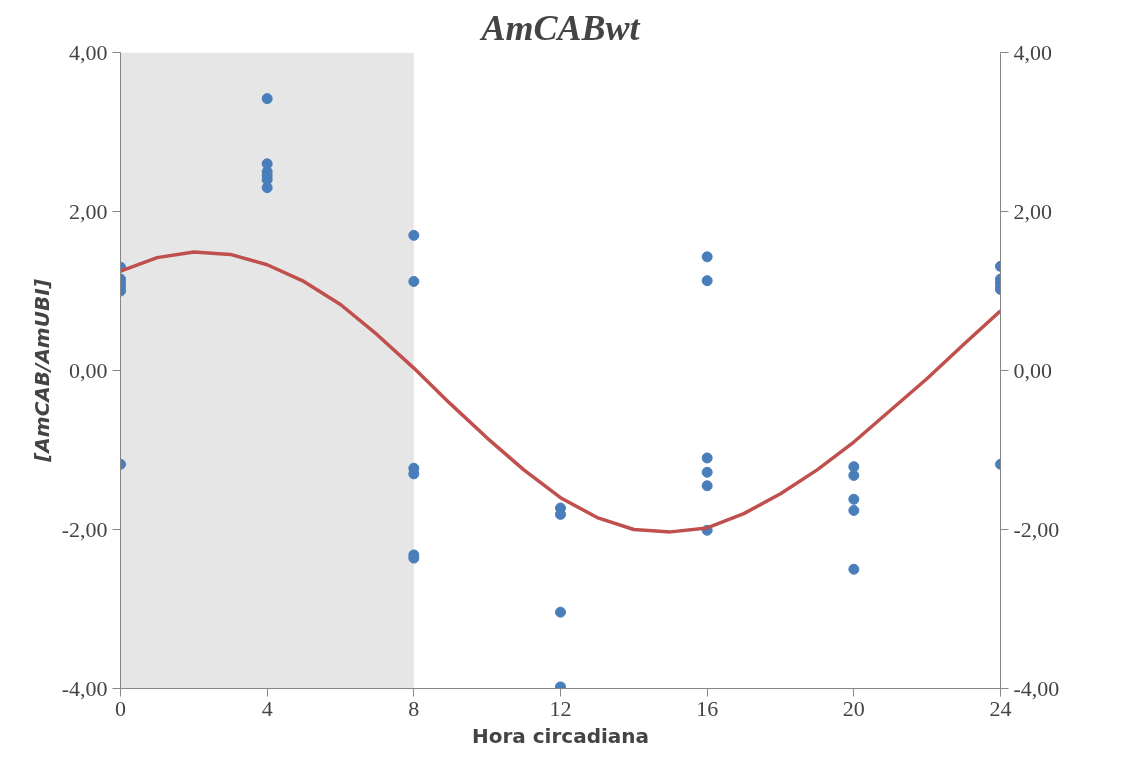 The width and height of the screenshot is (1134, 765). What do you see at coordinates (1032, 211) in the screenshot?
I see `y2-tick-label: 2,00` at bounding box center [1032, 211].